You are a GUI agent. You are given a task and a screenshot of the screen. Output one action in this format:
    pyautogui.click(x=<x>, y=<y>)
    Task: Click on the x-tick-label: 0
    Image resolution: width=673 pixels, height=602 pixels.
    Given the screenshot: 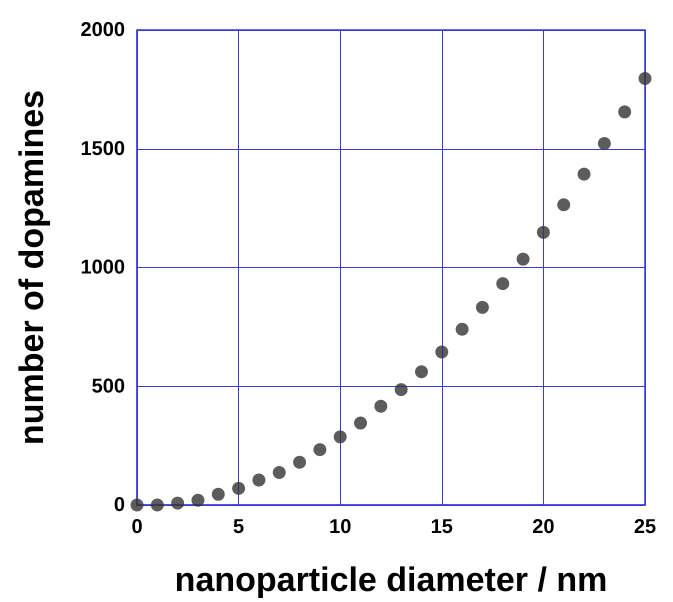 What is the action you would take?
    pyautogui.click(x=137, y=527)
    